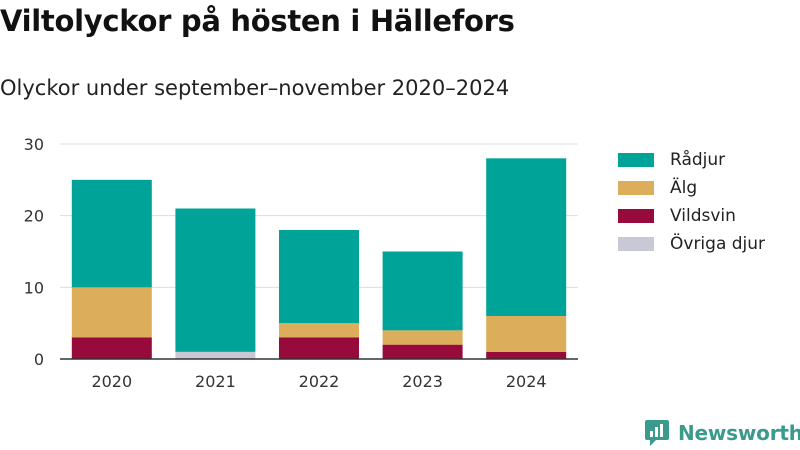  Describe the element at coordinates (703, 216) in the screenshot. I see `legend-label-vildsvin: Vildsvin` at that location.